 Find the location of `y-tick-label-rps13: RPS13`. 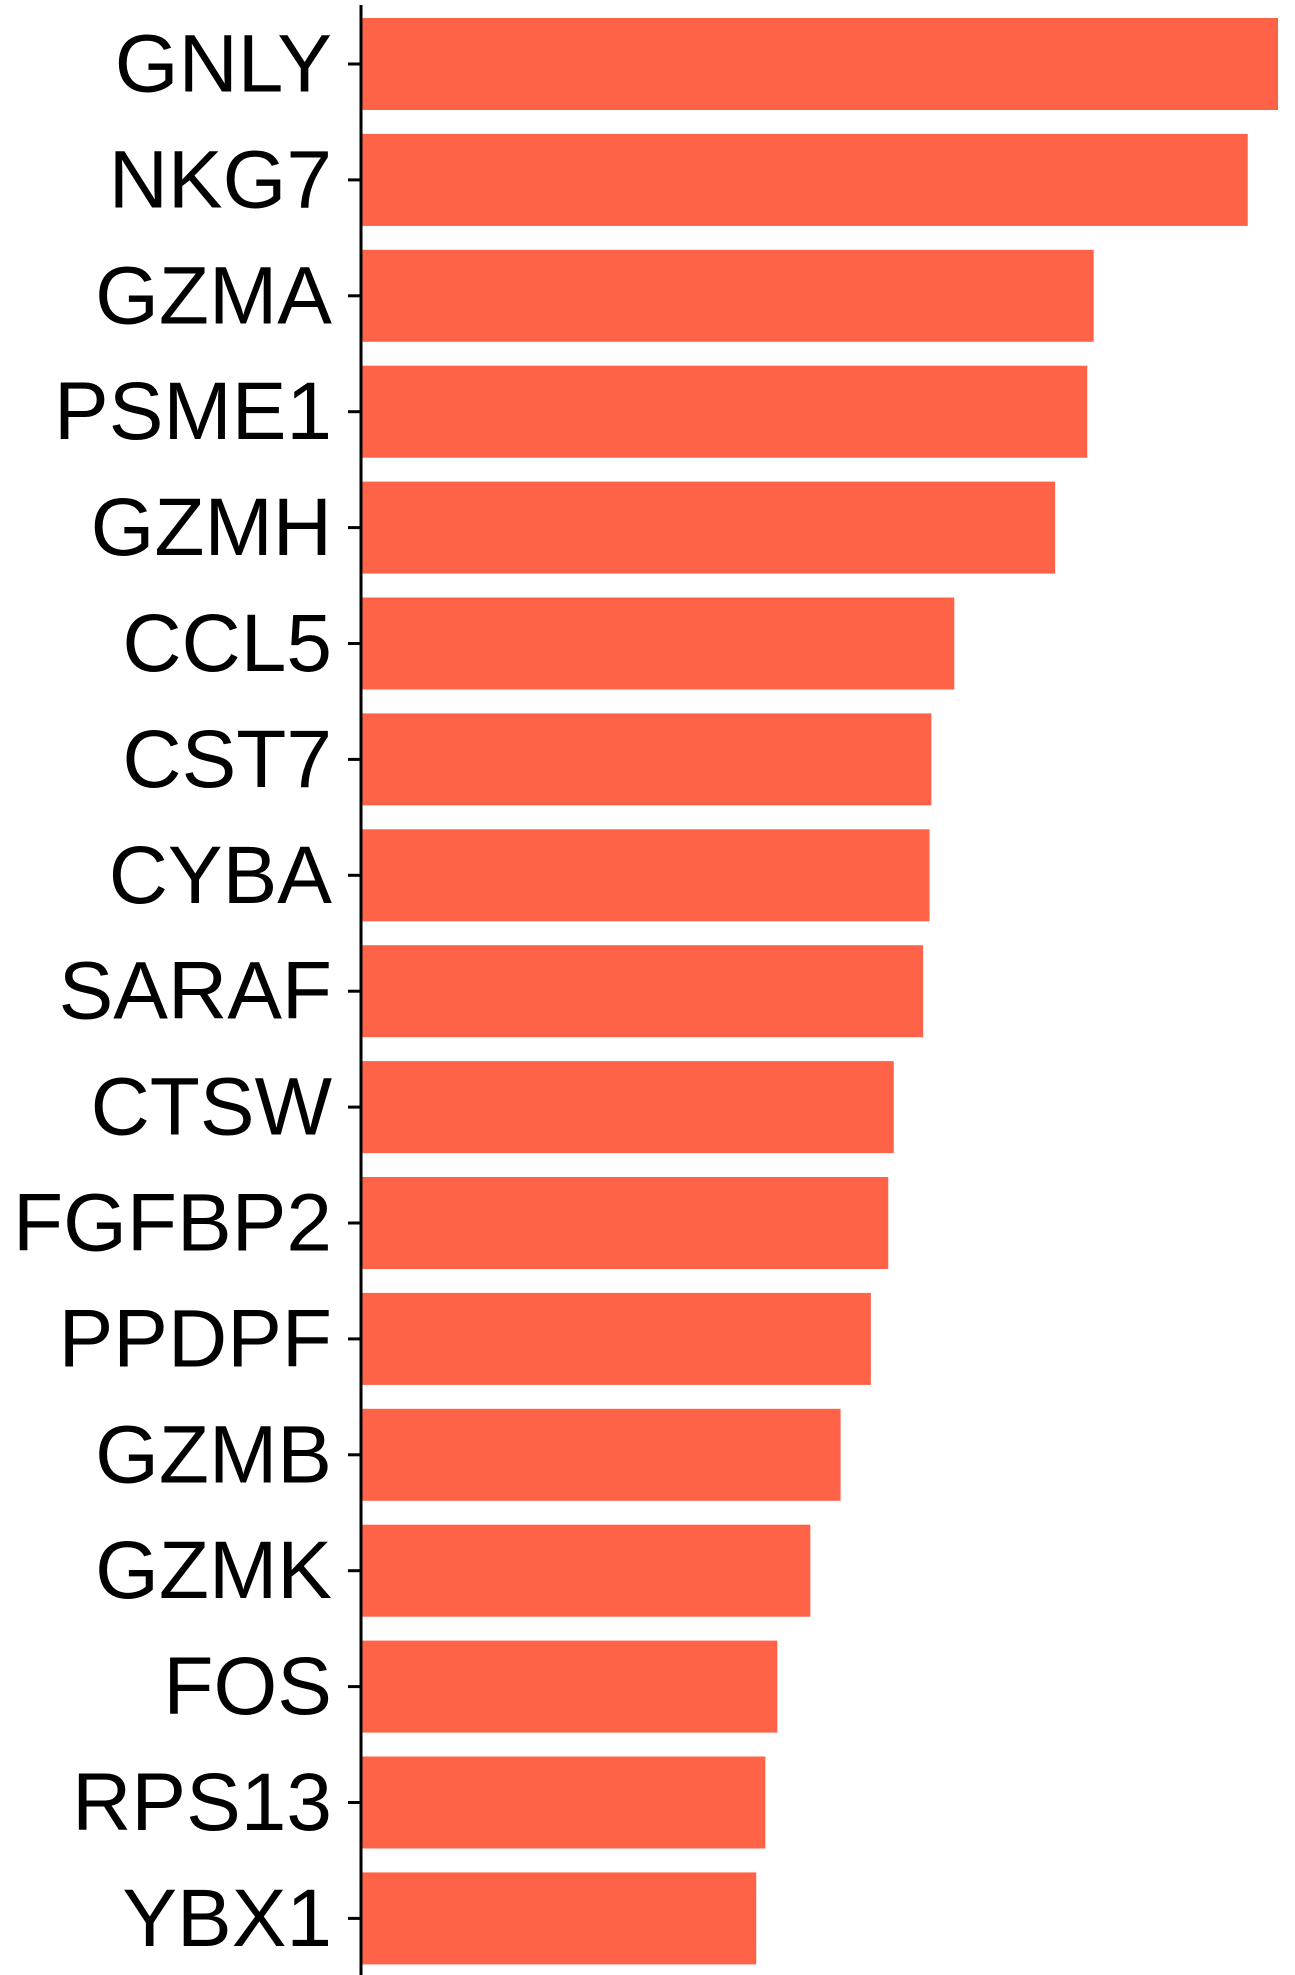

y-tick-label-rps13: RPS13 is located at coordinates (202, 1802).